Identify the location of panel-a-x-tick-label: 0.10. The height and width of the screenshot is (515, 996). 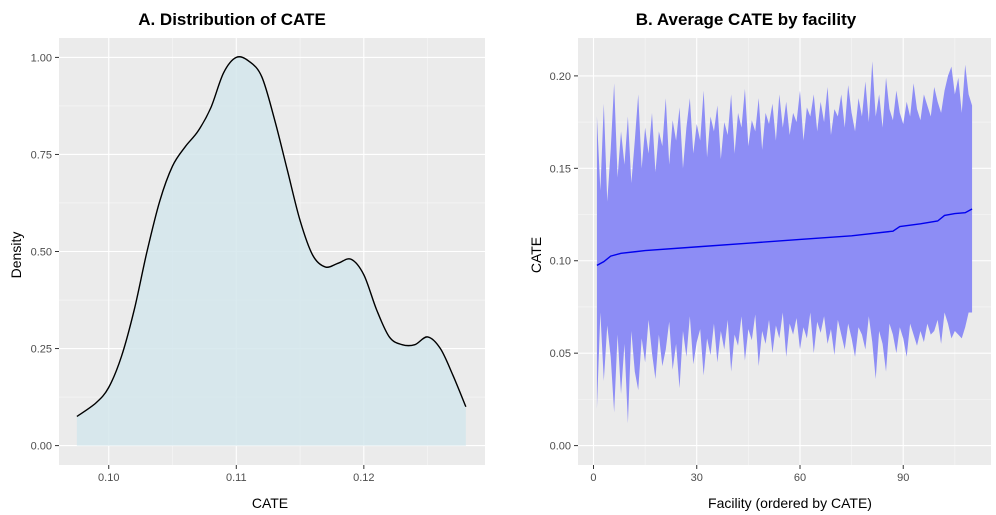
(108, 478).